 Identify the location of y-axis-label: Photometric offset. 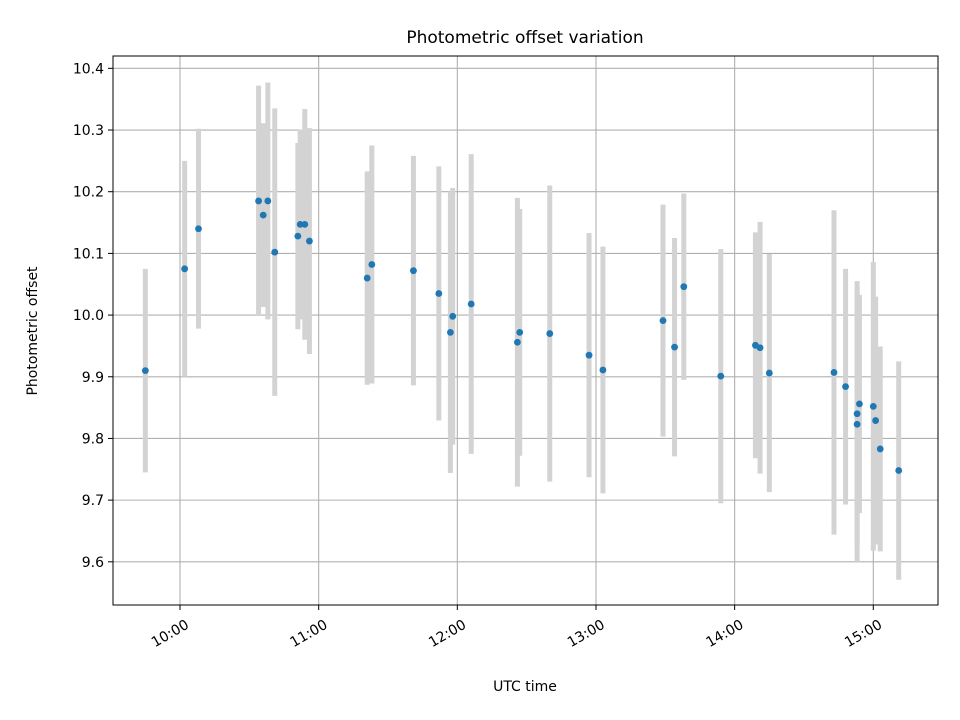
(33, 331).